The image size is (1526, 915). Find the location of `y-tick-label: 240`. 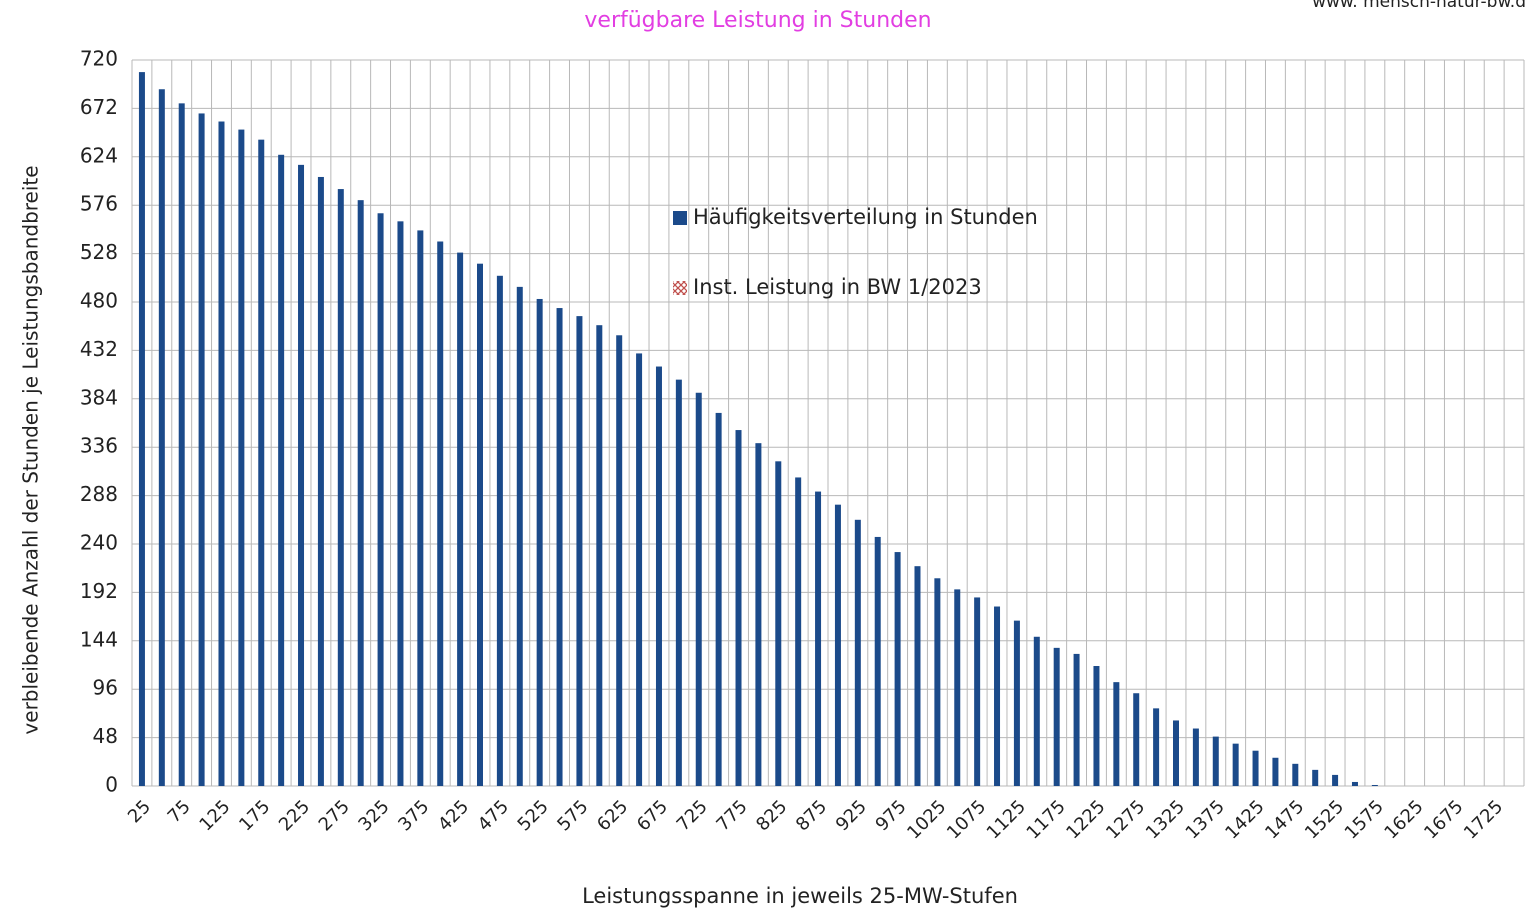

y-tick-label: 240 is located at coordinates (99, 543).